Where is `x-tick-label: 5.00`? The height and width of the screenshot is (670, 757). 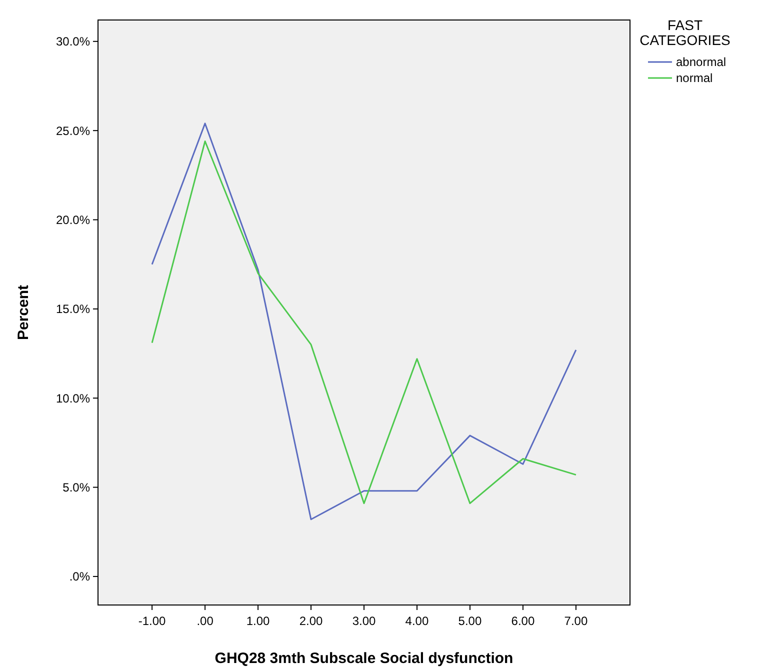
x-tick-label: 5.00 is located at coordinates (470, 621).